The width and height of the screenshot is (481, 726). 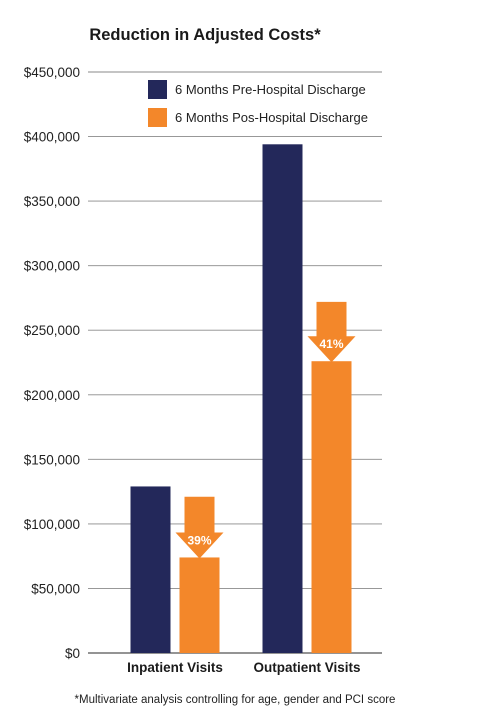 I want to click on y-tick-label: $400,000, so click(x=52, y=137).